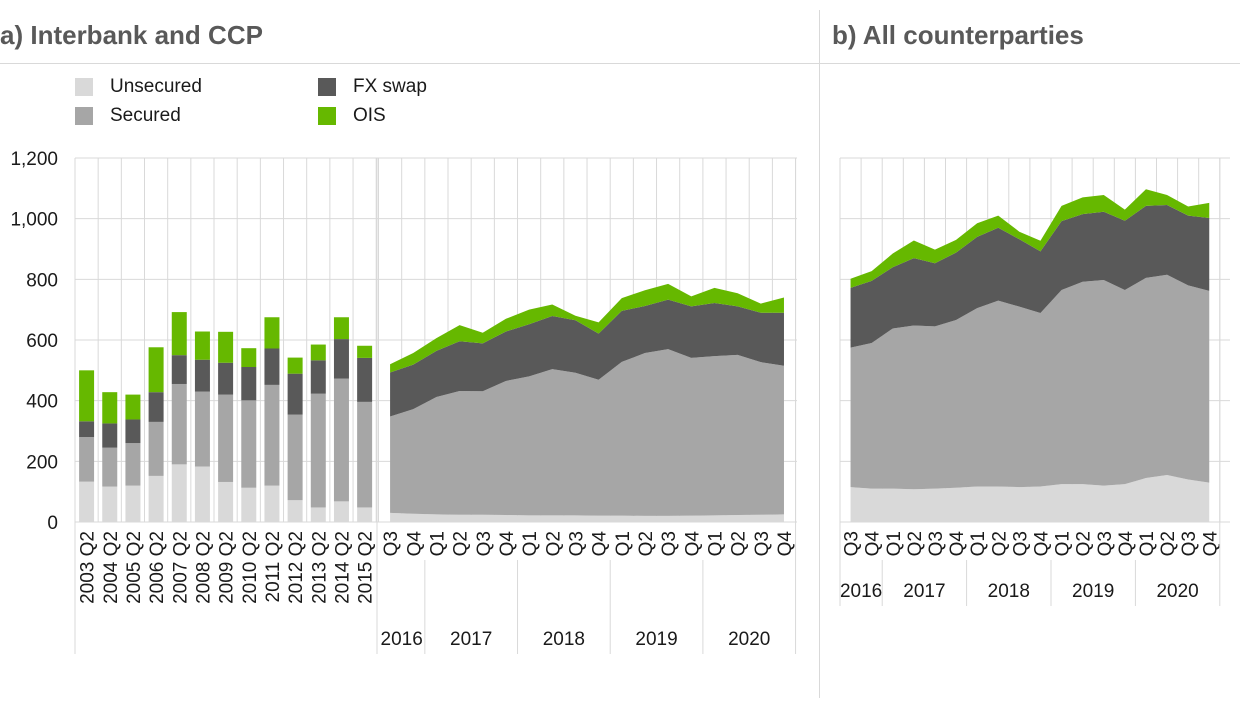  Describe the element at coordinates (34, 159) in the screenshot. I see `y-tick-label-a: 1,200` at that location.